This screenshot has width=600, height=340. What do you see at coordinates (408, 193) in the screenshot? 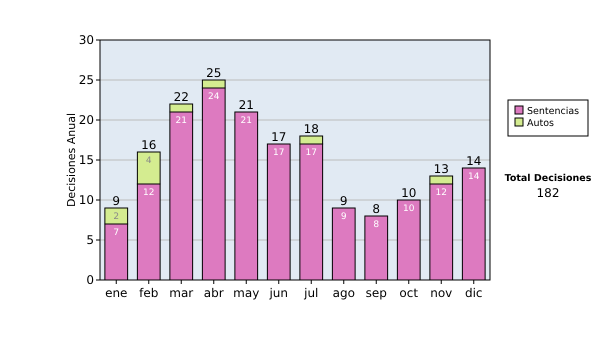
I see `total-label: 10` at bounding box center [408, 193].